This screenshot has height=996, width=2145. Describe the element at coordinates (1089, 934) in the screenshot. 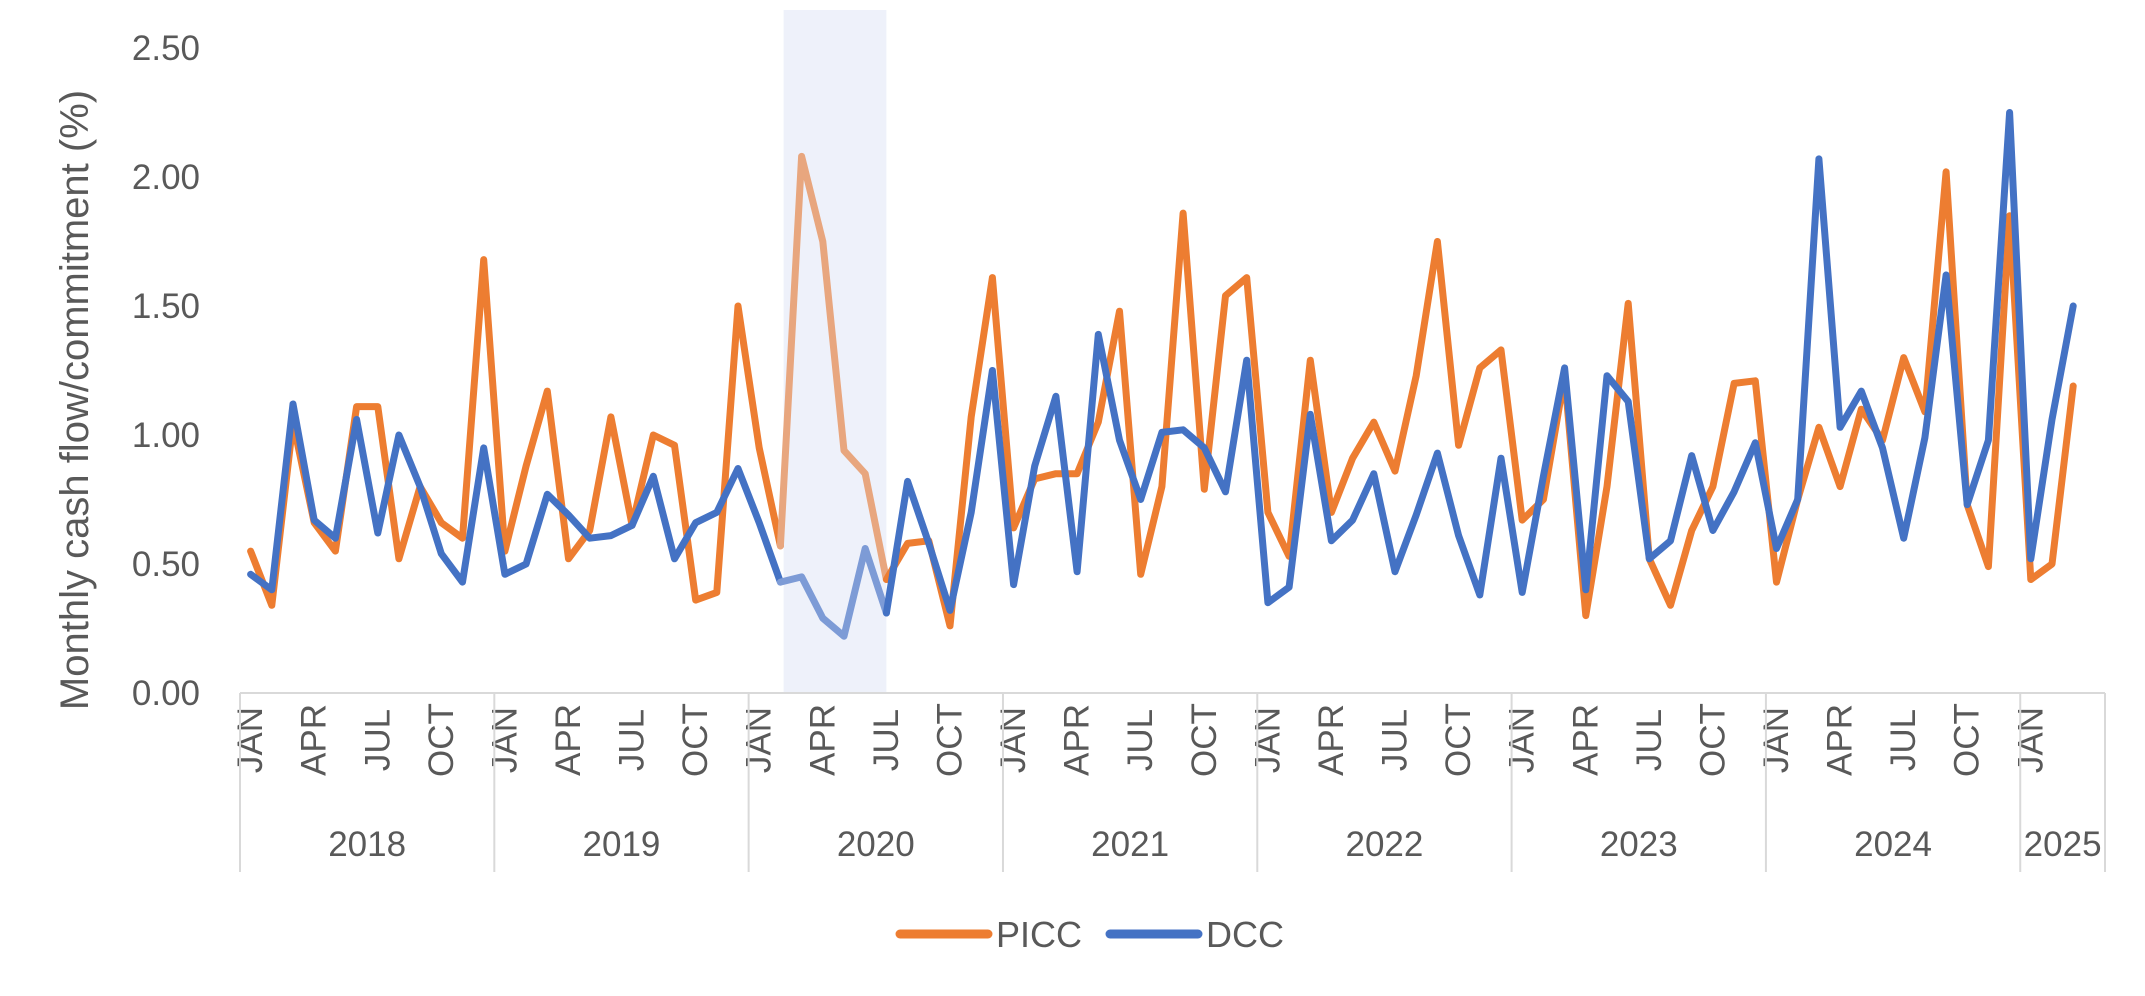

I see `legend: PICC DCC` at that location.